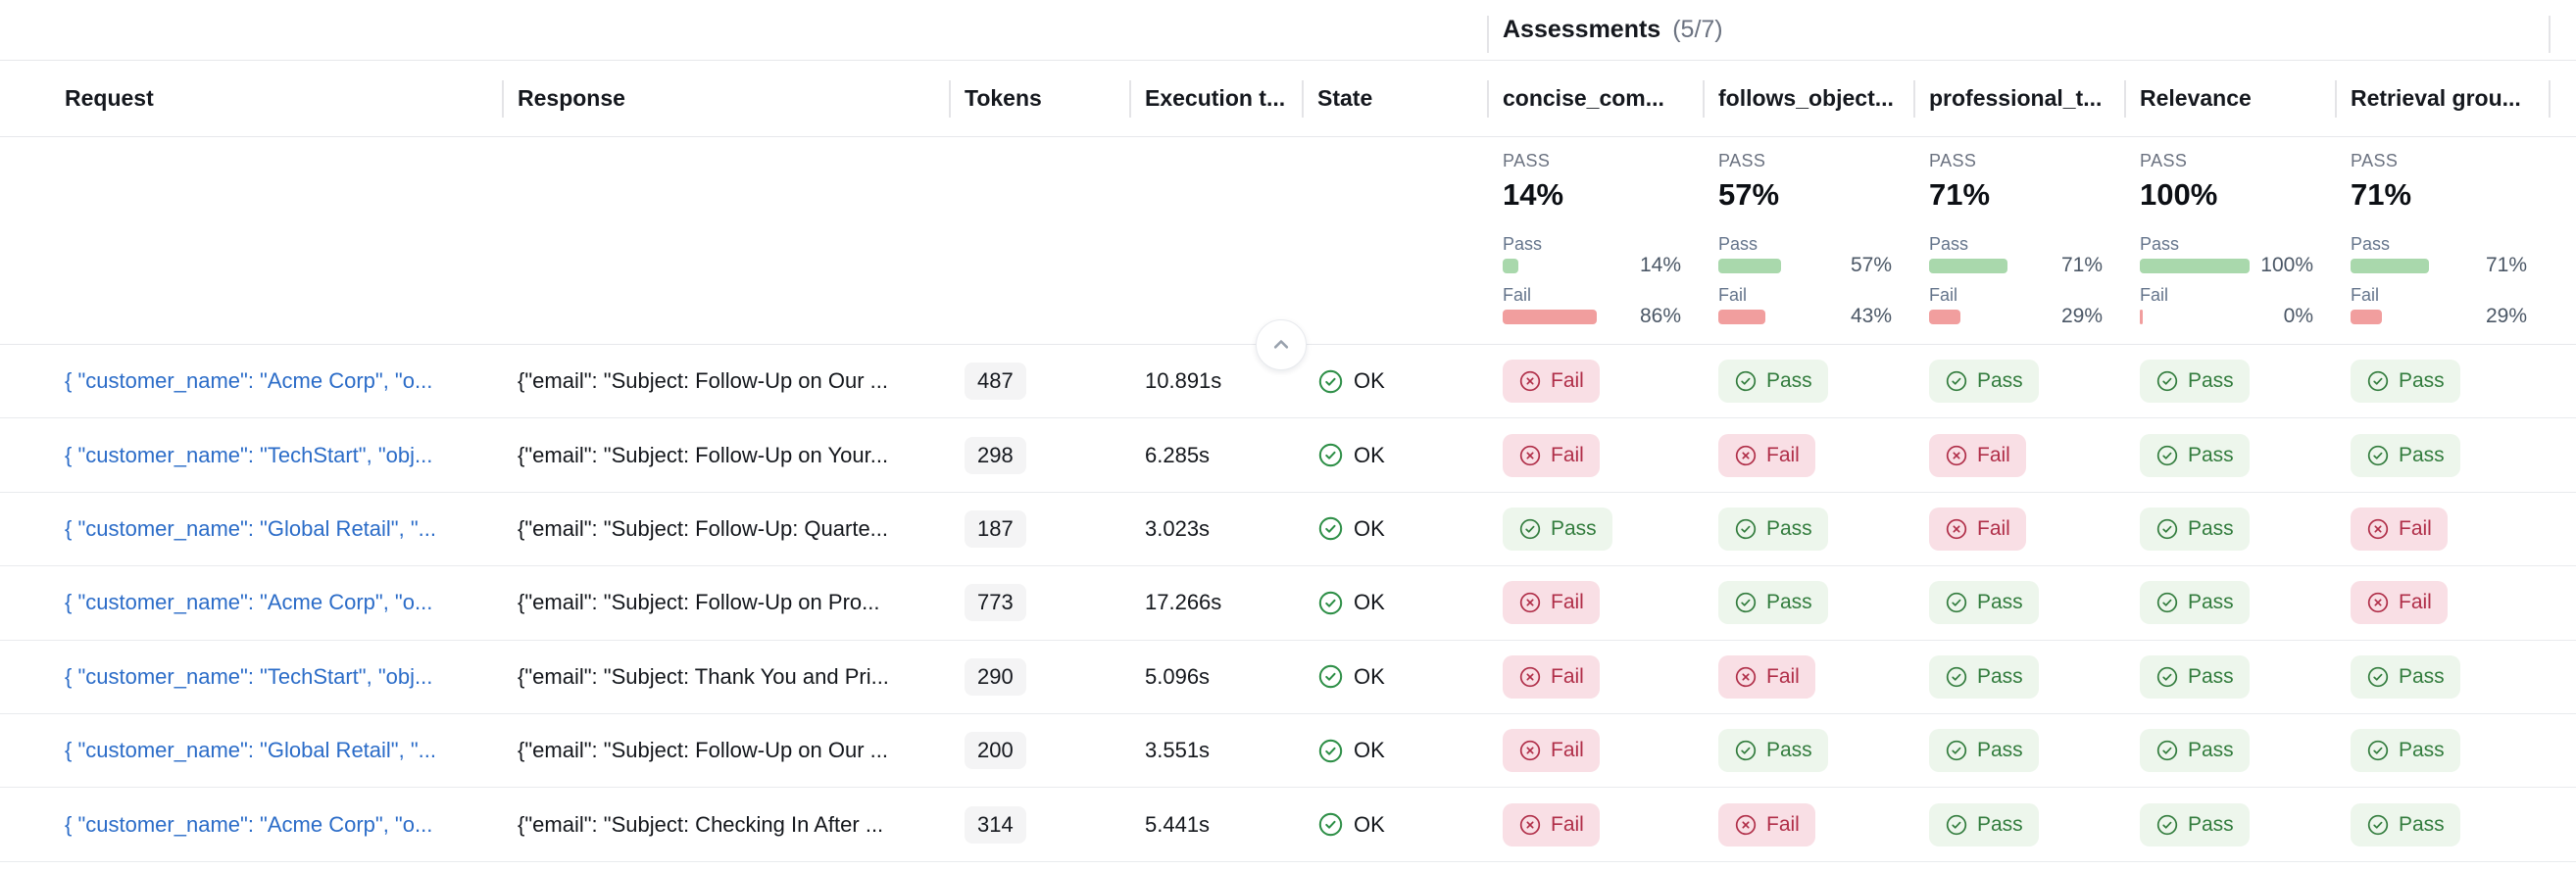 Image resolution: width=2576 pixels, height=870 pixels. What do you see at coordinates (1551, 676) in the screenshot?
I see `assessment-result-badge-concise-communication: Fail` at bounding box center [1551, 676].